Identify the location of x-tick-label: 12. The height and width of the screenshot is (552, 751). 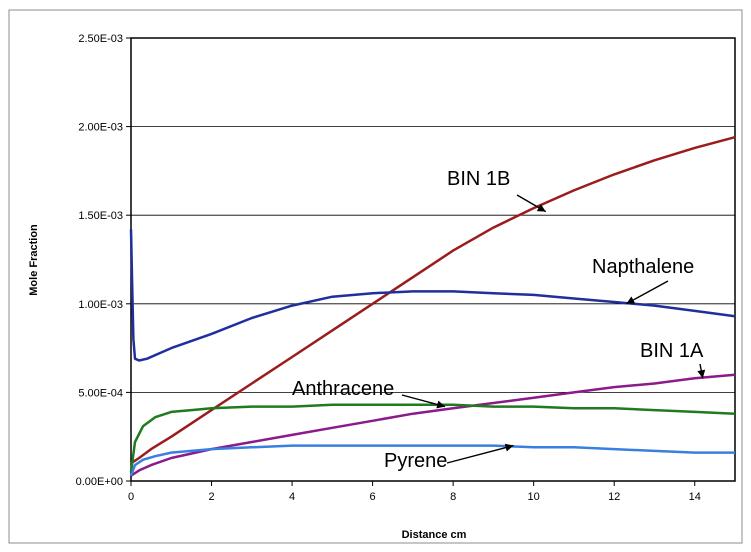
(614, 497).